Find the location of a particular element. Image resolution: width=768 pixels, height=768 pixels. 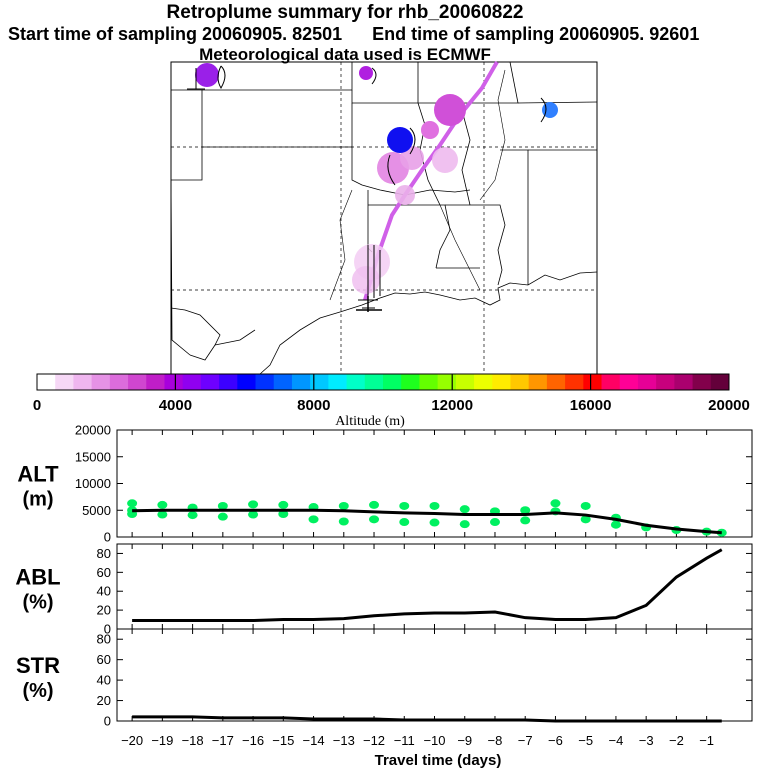

page-title: Retroplume summary for rhb_20060822 is located at coordinates (345, 12).